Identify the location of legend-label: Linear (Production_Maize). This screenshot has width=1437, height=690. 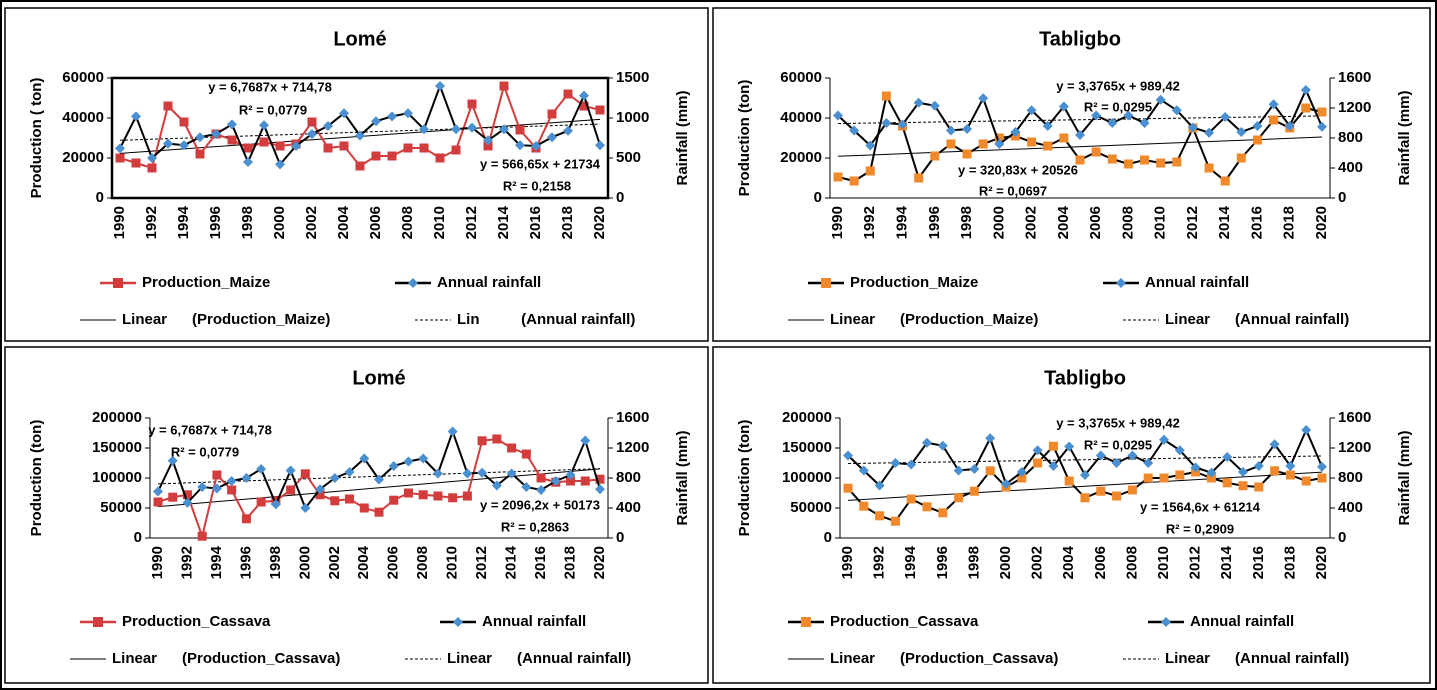
(934, 319).